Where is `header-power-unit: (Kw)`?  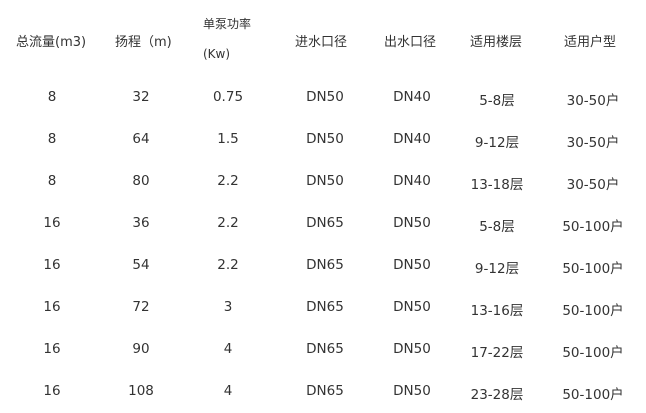 header-power-unit: (Kw) is located at coordinates (217, 54).